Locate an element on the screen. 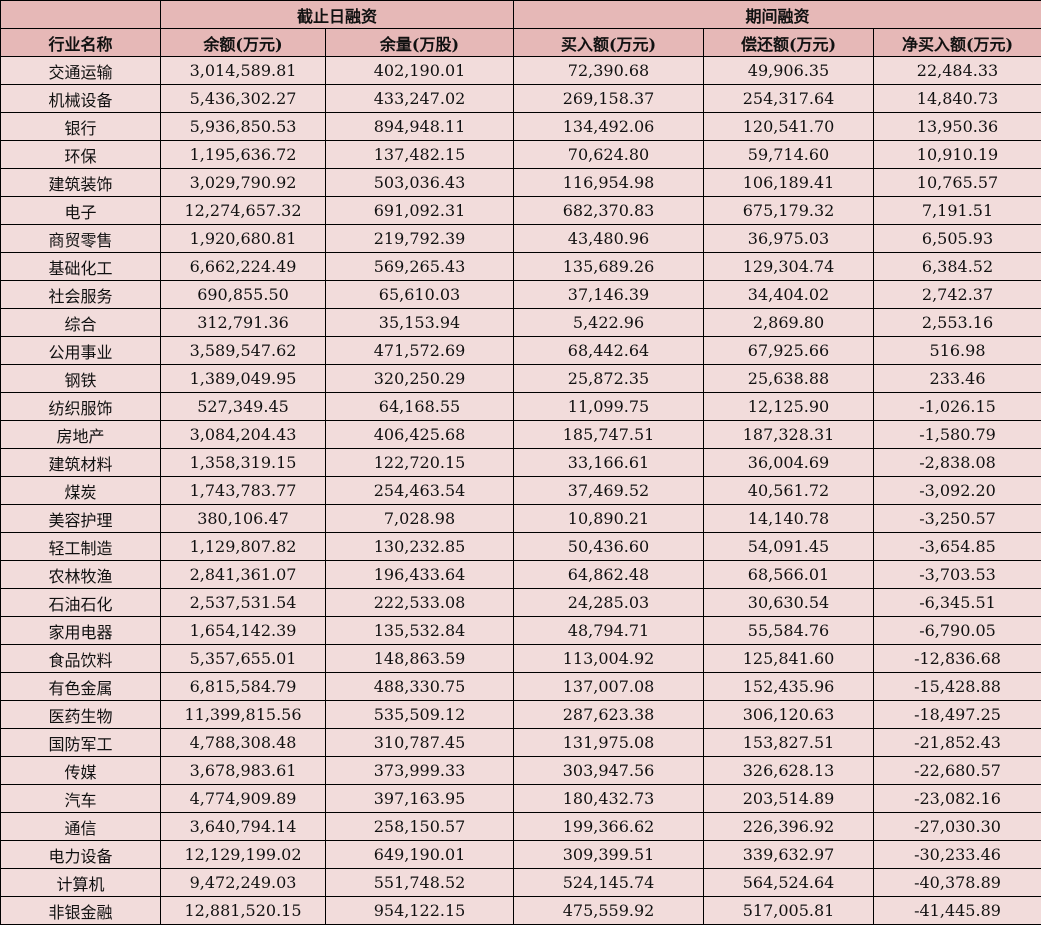 The image size is (1041, 926). cell-net-buy: -12,836.68 is located at coordinates (957, 658).